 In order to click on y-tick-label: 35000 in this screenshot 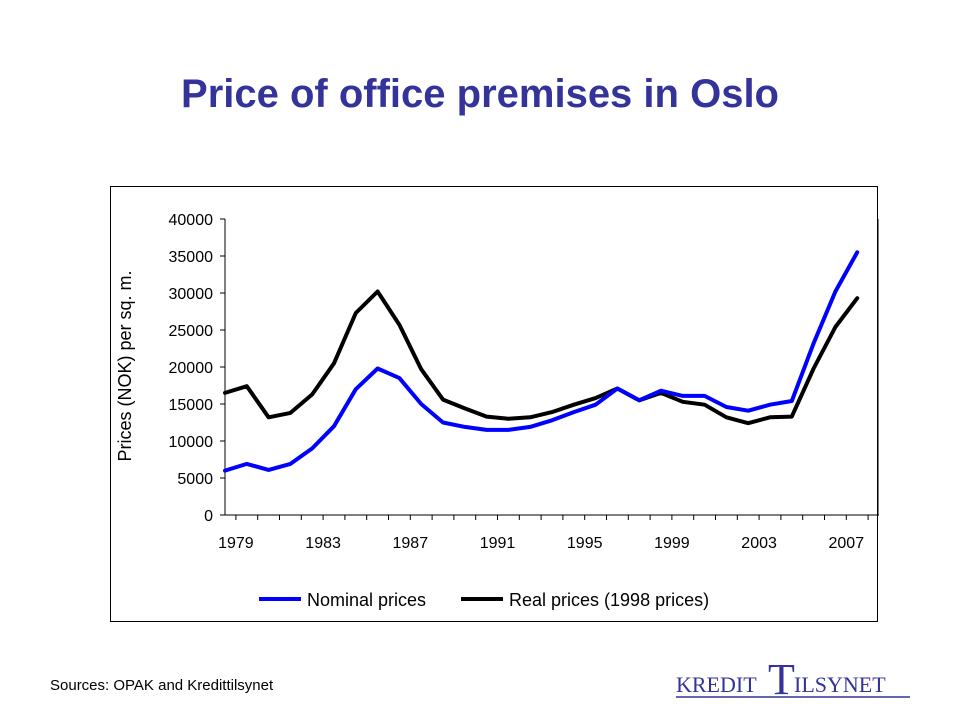, I will do `click(191, 257)`.